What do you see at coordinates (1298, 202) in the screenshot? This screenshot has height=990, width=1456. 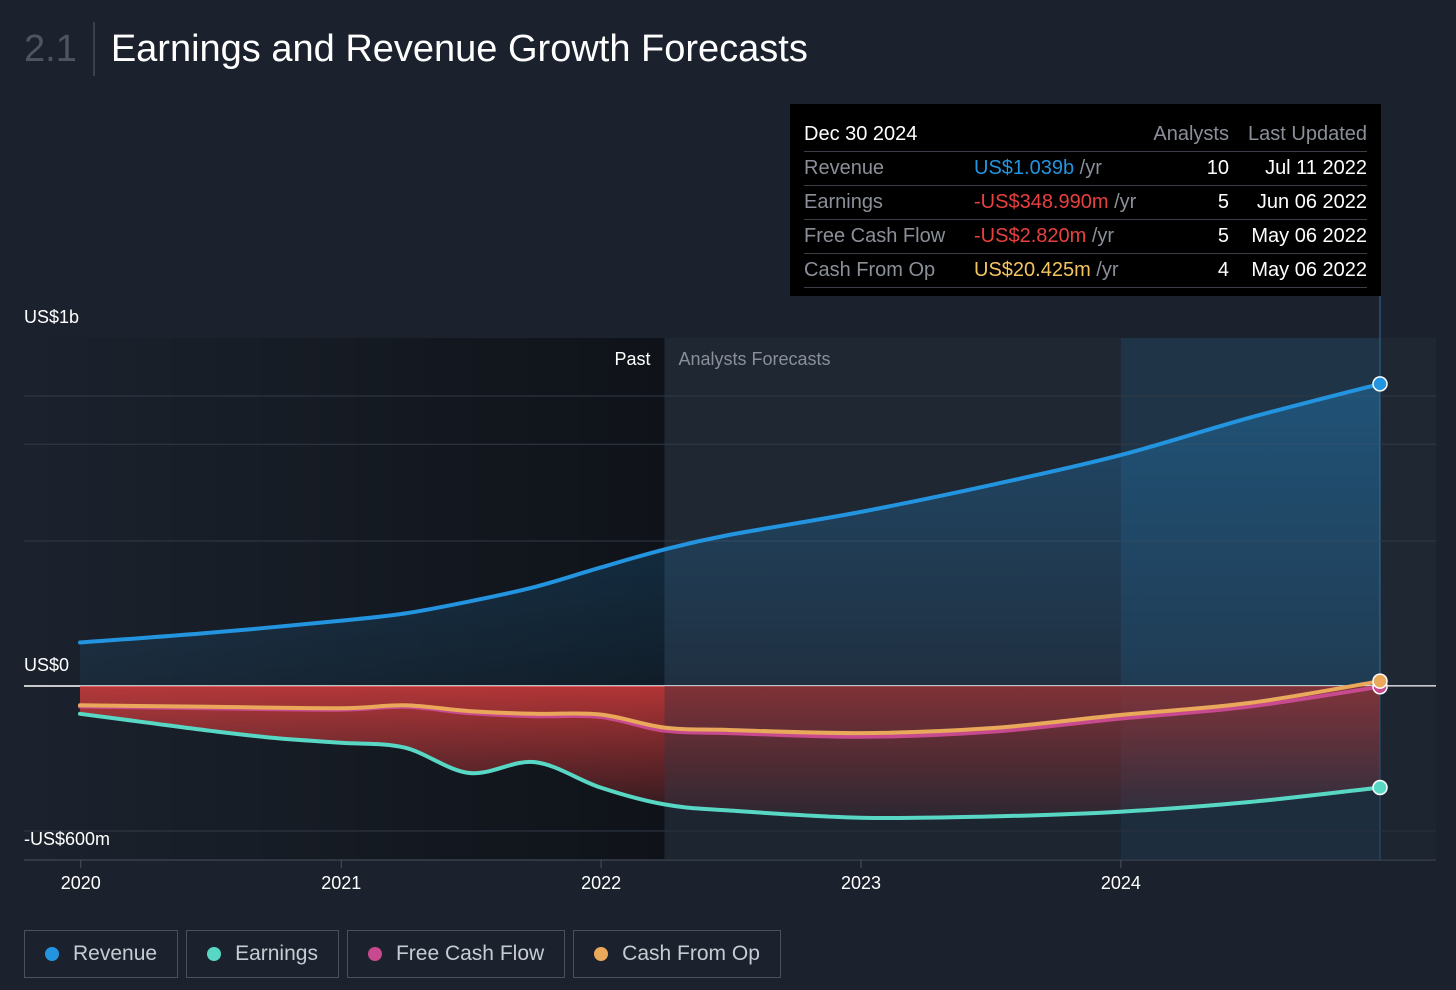 I see `tooltip-row-updated: Jun 06 2022` at bounding box center [1298, 202].